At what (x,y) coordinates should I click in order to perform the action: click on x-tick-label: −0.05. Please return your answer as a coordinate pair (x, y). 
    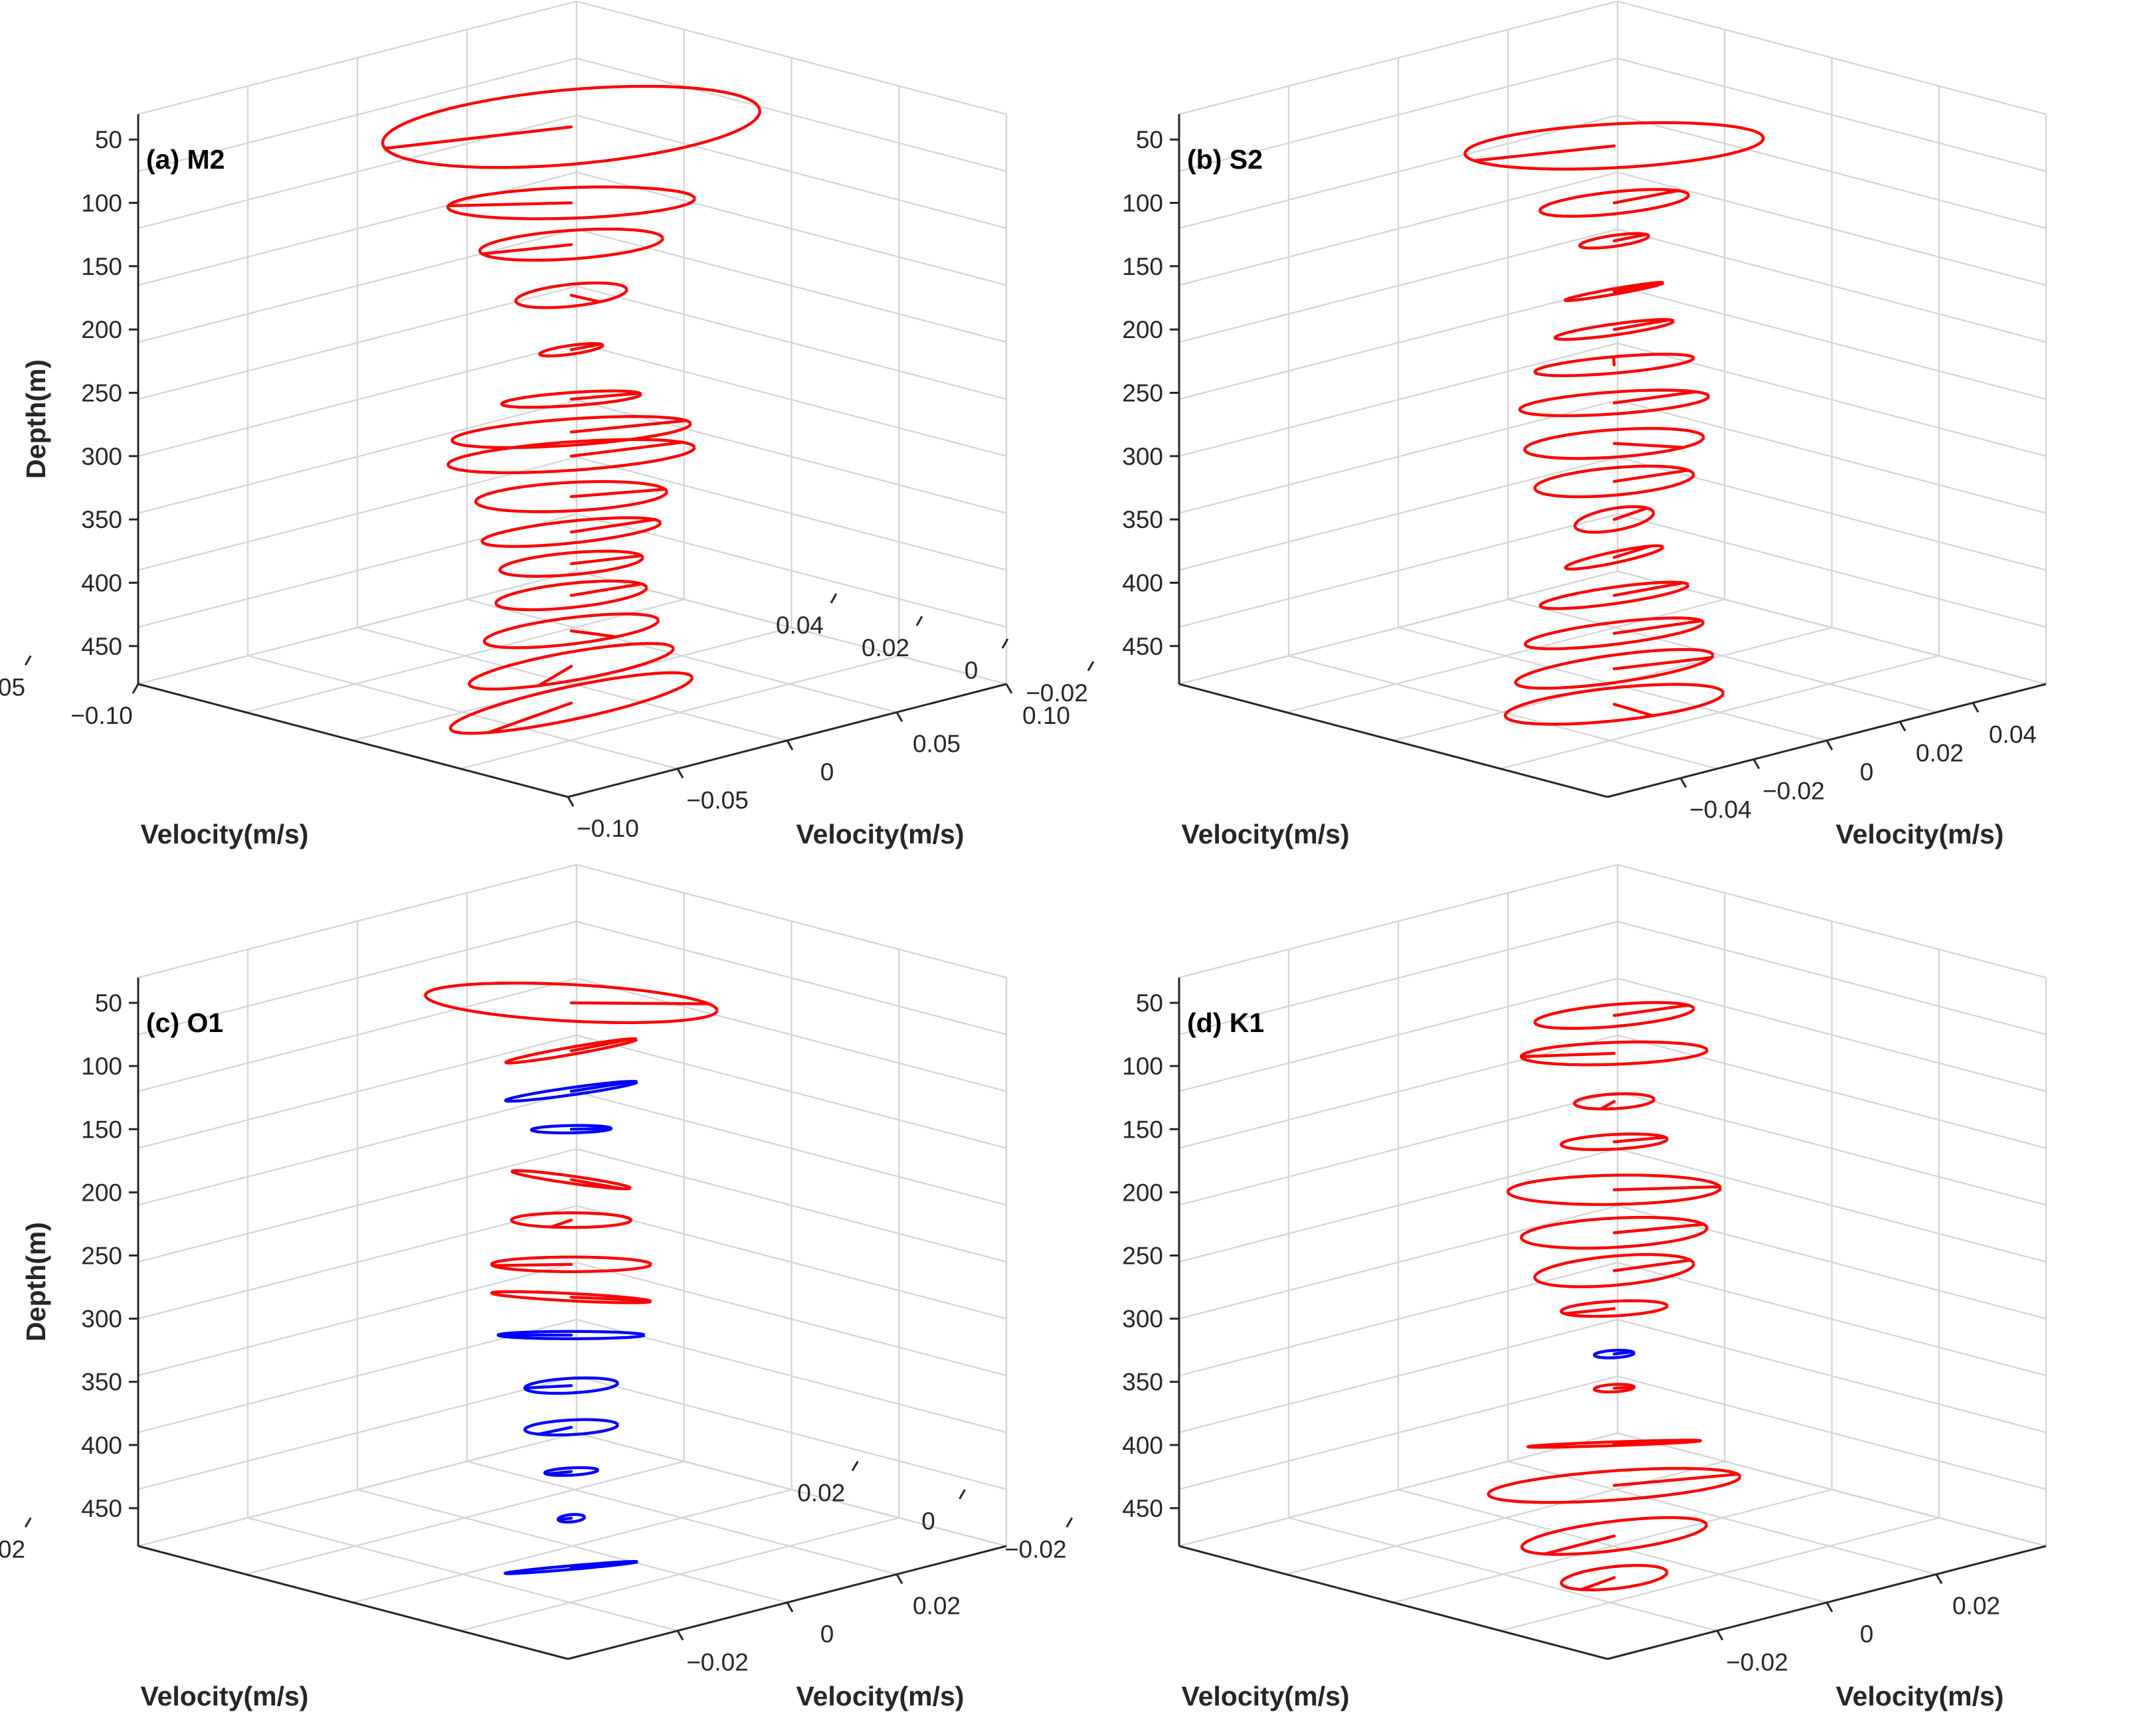
    Looking at the image, I should click on (12, 687).